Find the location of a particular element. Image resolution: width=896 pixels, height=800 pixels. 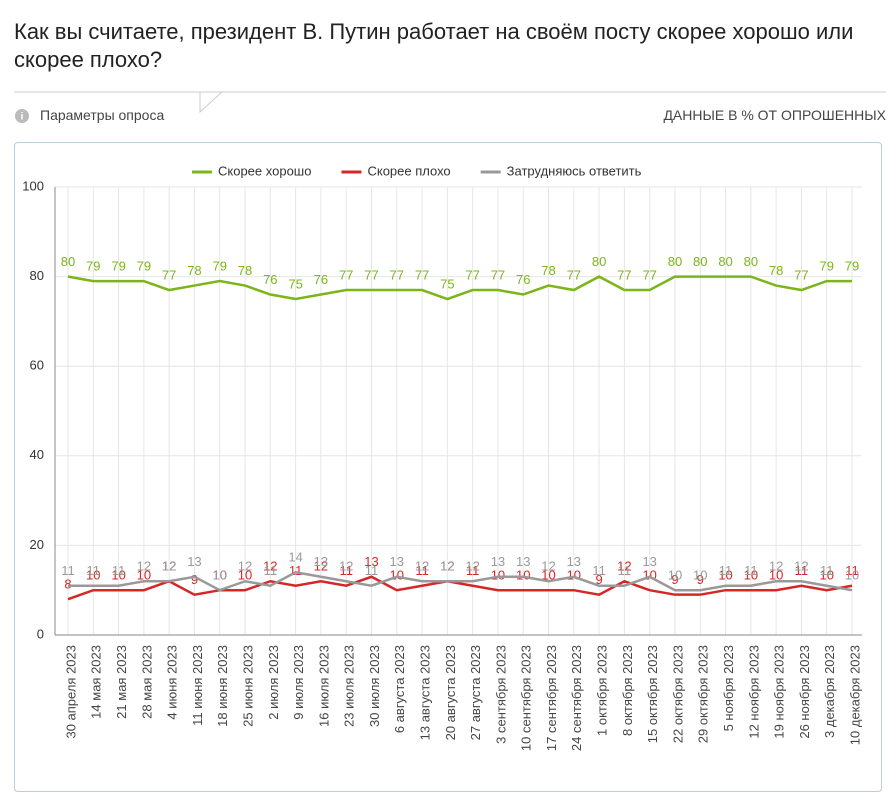

x-tick-label: 20 августа 2023 is located at coordinates (450, 692).